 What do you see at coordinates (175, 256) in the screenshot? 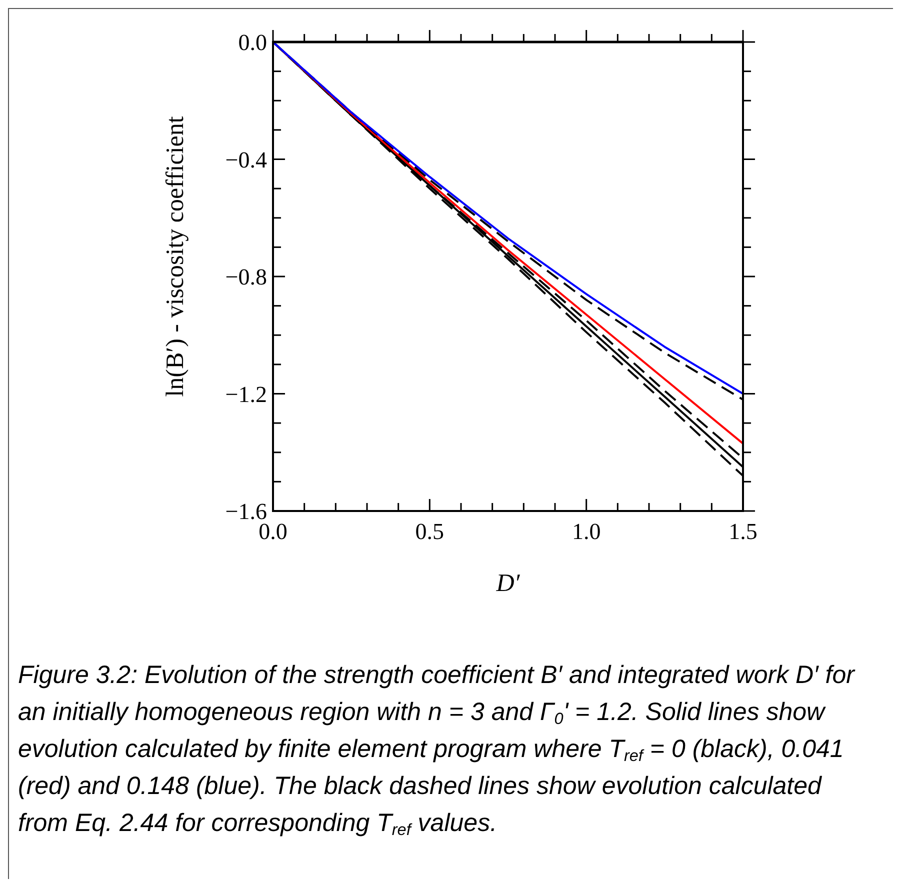
I see `y-axis-title: ln(B′) - viscosity coefficient` at bounding box center [175, 256].